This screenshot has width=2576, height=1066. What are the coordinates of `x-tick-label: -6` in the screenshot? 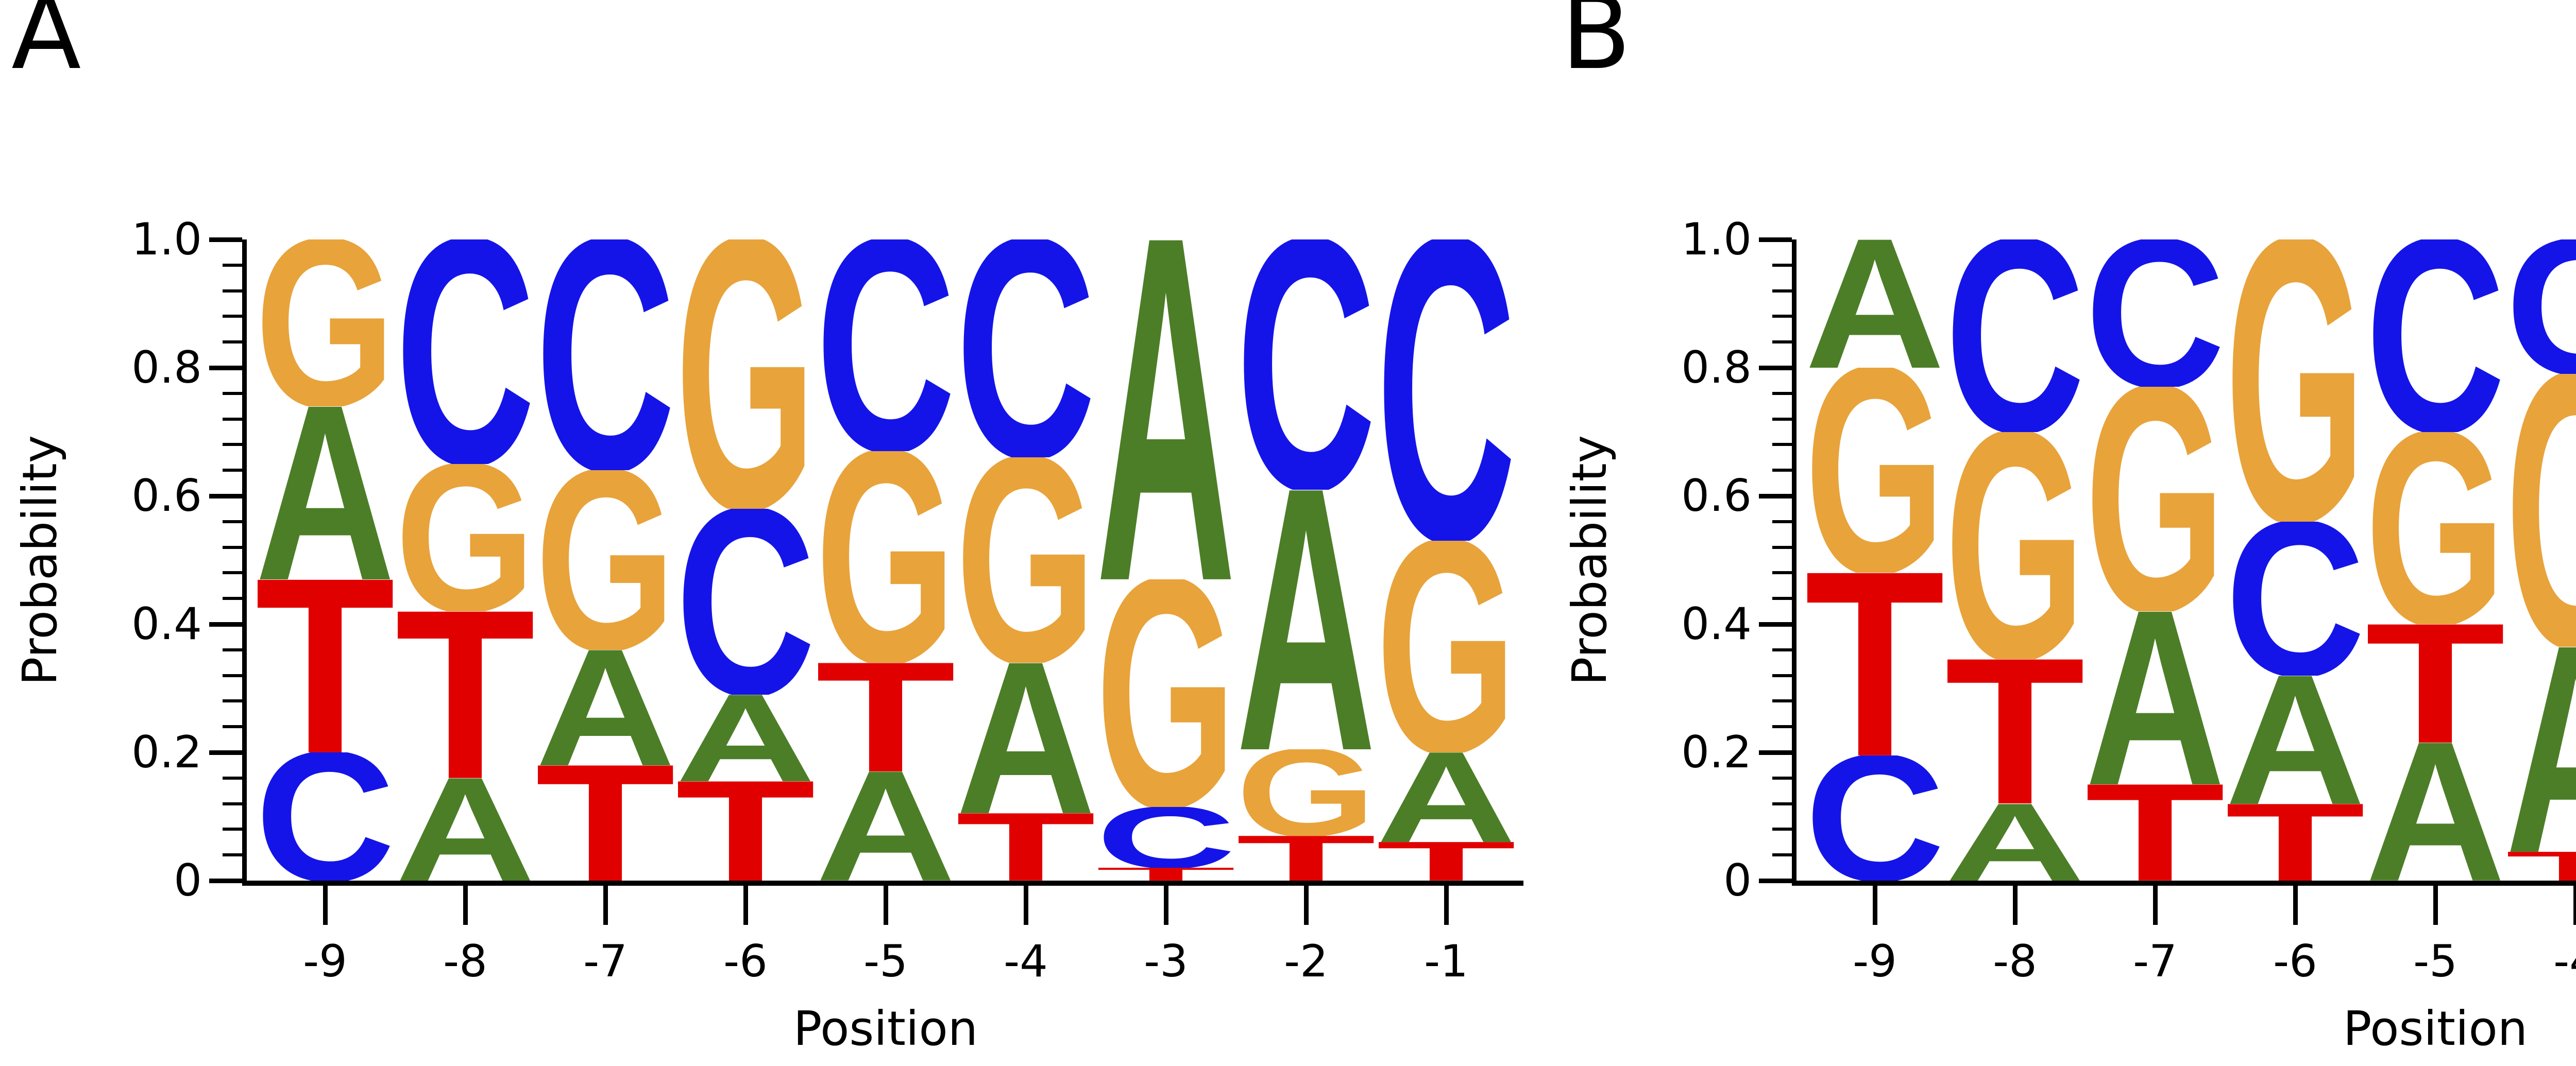 It's located at (2295, 961).